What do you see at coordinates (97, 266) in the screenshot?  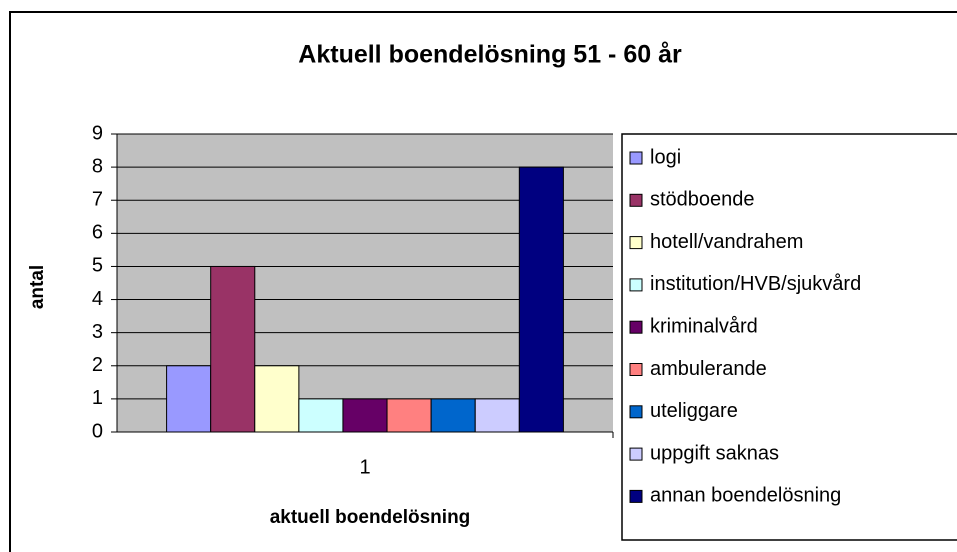 I see `y-tick-label: 5` at bounding box center [97, 266].